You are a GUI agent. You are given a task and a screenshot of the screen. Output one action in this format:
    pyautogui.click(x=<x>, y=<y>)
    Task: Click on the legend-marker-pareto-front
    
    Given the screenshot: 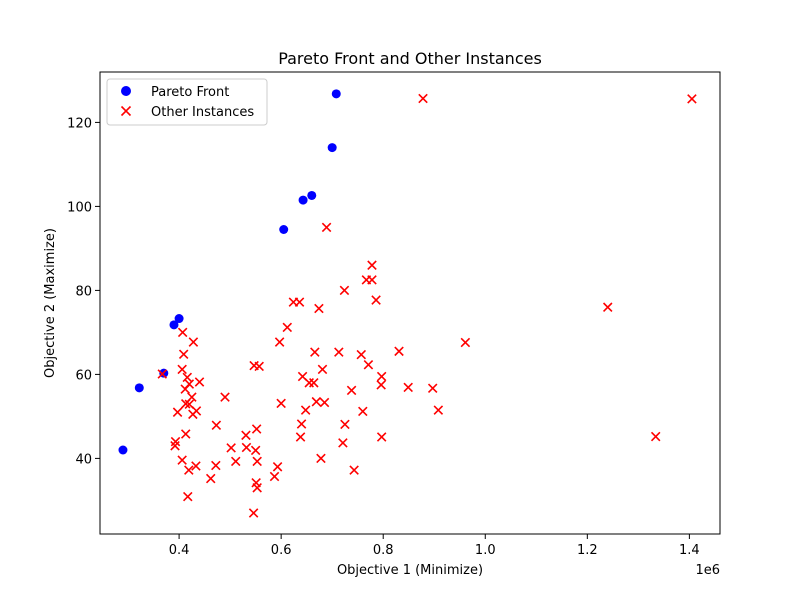 What is the action you would take?
    pyautogui.click(x=126, y=91)
    